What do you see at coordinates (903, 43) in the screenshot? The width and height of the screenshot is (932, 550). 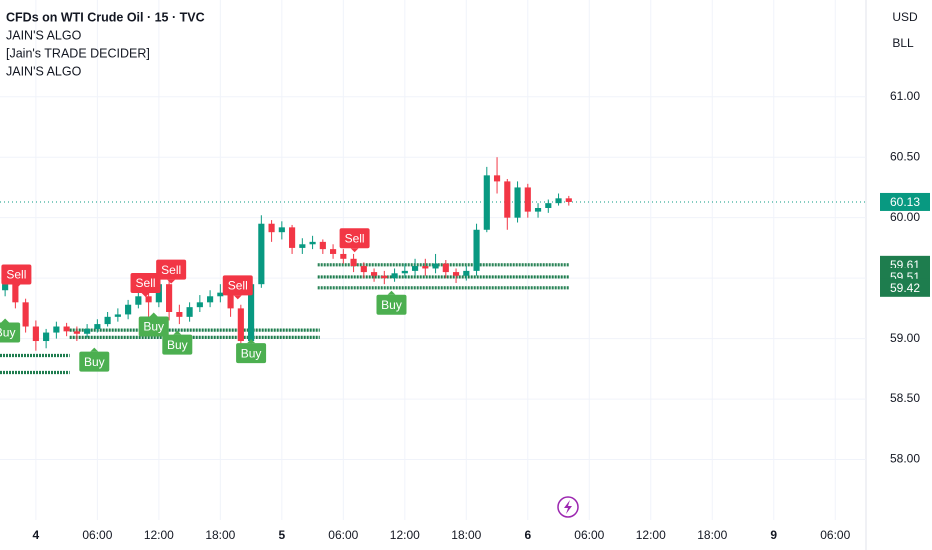 I see `unit-label: BLL` at bounding box center [903, 43].